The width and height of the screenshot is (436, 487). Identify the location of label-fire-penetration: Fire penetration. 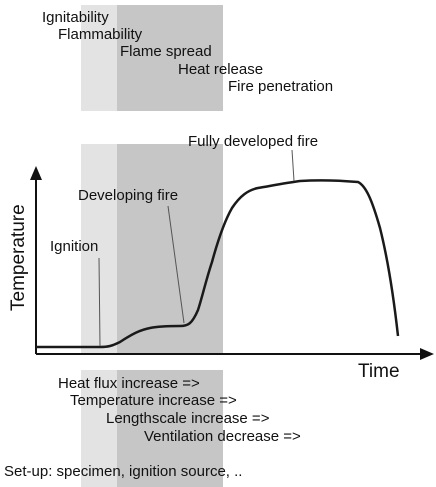
(280, 86).